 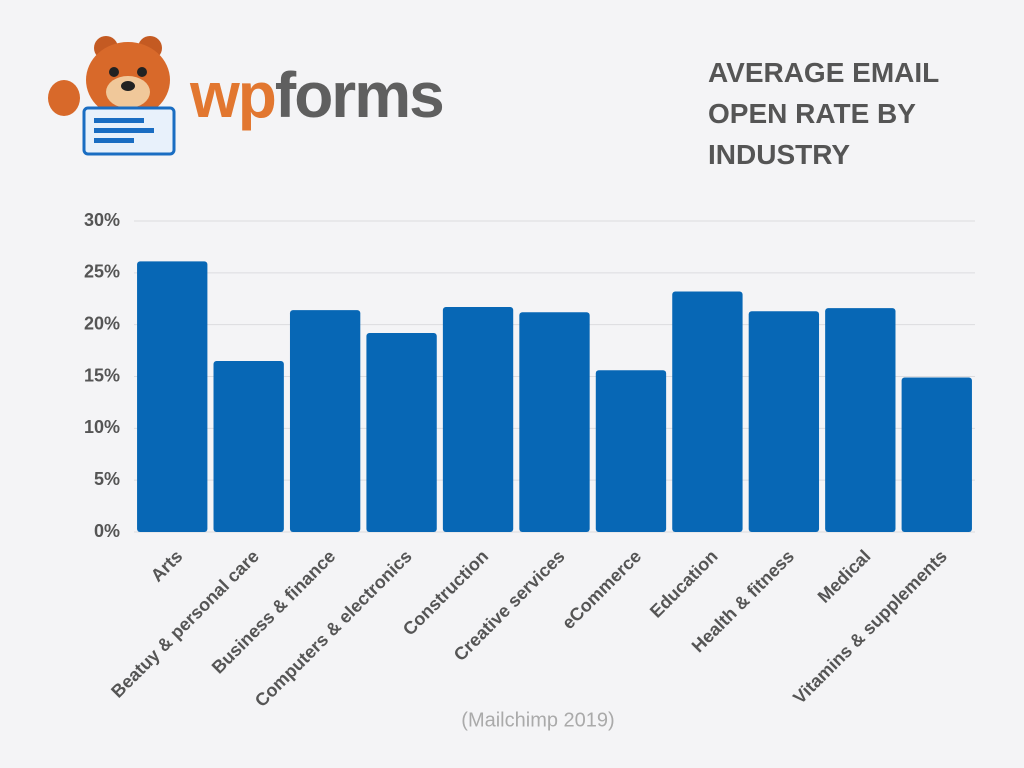 I want to click on x-tick-label: Computers & electronics, so click(x=333, y=628).